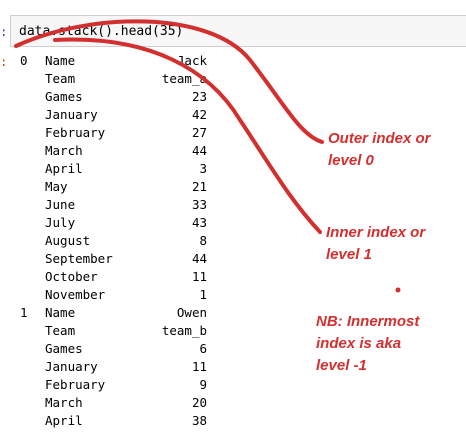 The image size is (466, 432). I want to click on inner-index-label: July, so click(60, 222).